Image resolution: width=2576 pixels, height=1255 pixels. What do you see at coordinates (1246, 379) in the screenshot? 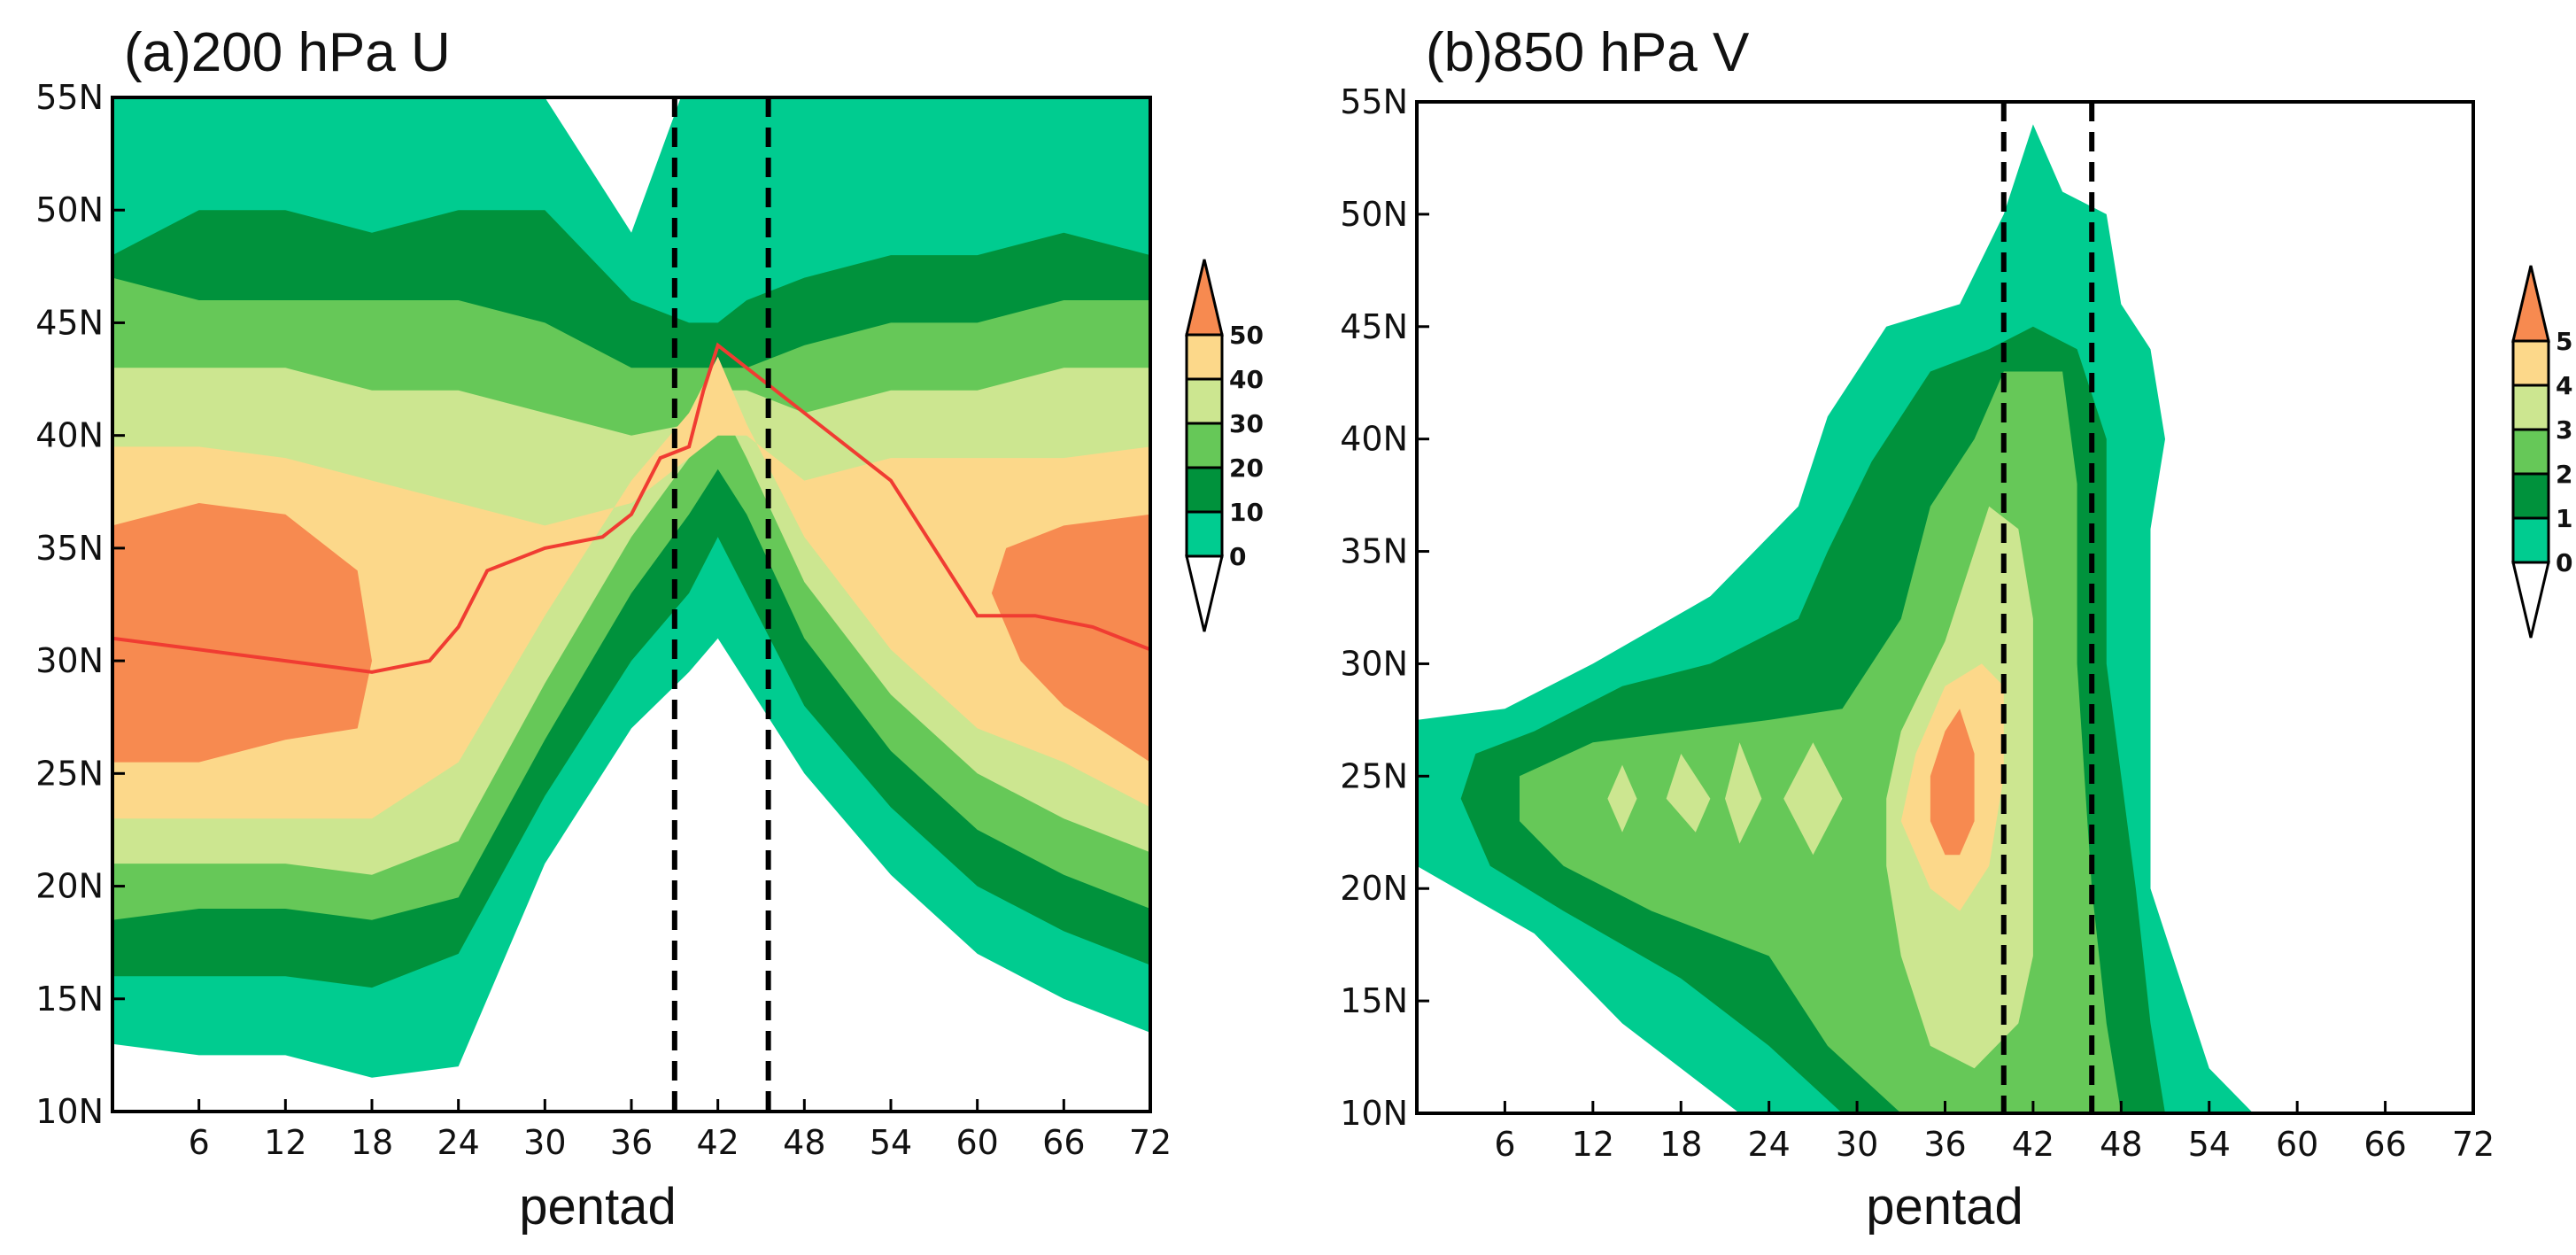
I see `colorbar-tick-label: 40` at bounding box center [1246, 379].